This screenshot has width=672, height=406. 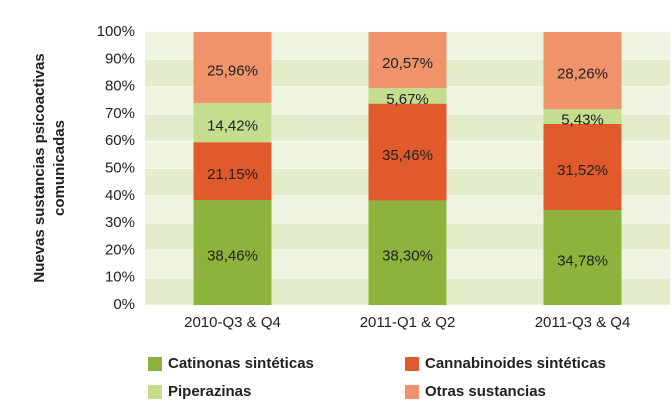 I want to click on data-label: 34,78%, so click(x=582, y=260).